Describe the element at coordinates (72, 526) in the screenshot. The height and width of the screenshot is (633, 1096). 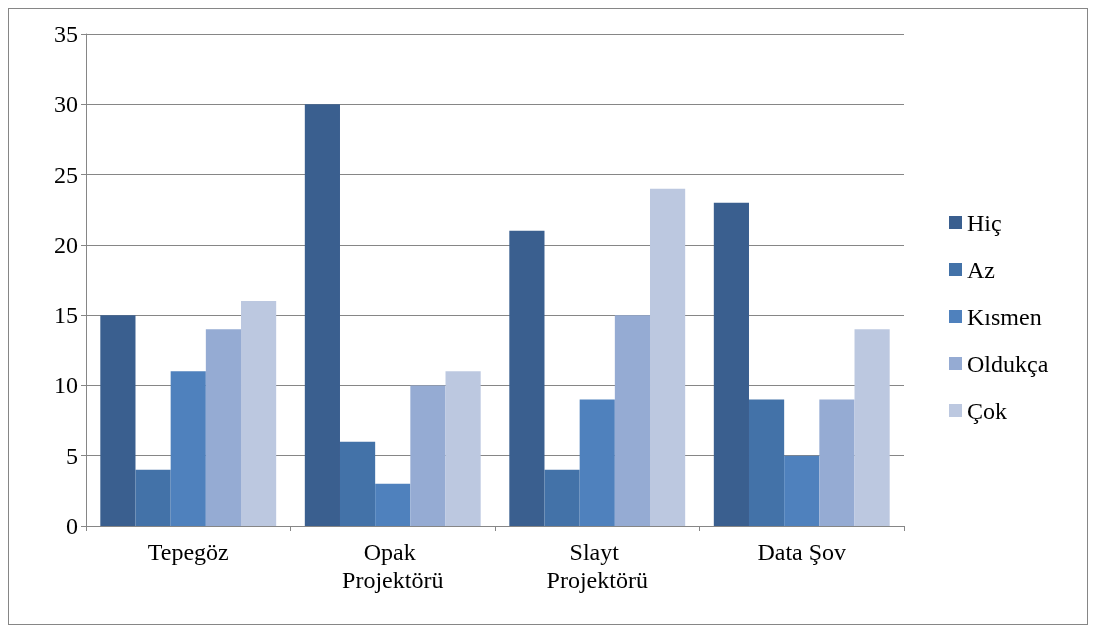
I see `y-tick-label: 0` at that location.